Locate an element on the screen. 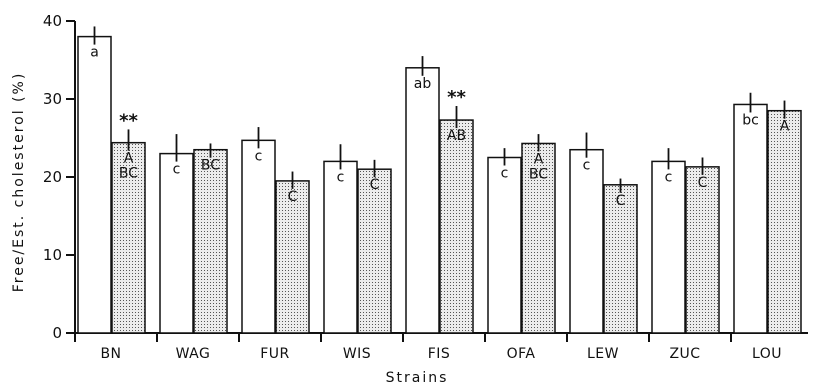  x-category-label: LEW is located at coordinates (603, 354).